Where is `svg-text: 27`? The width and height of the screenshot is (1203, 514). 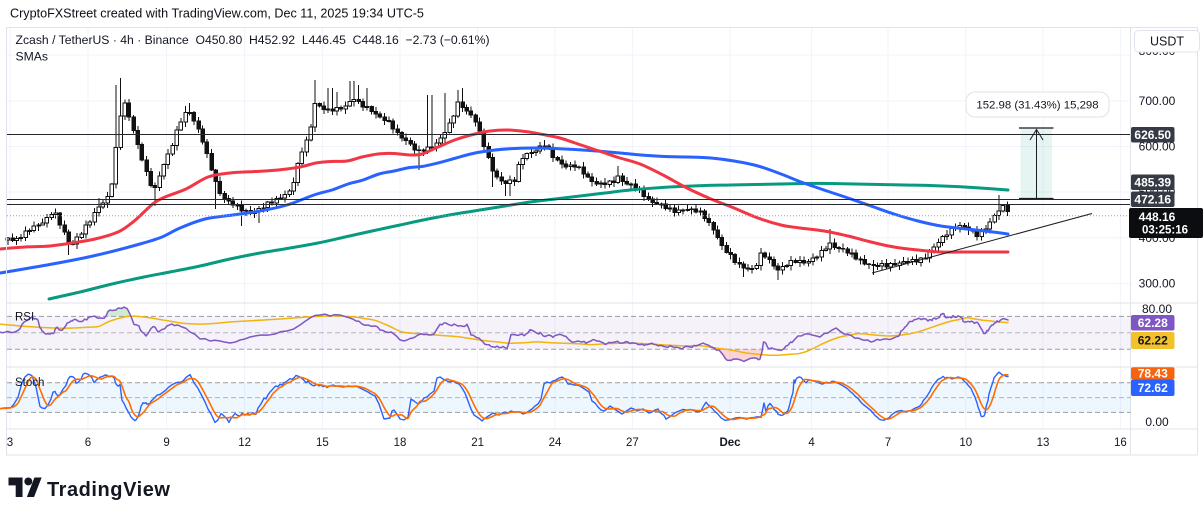 svg-text: 27 is located at coordinates (632, 443).